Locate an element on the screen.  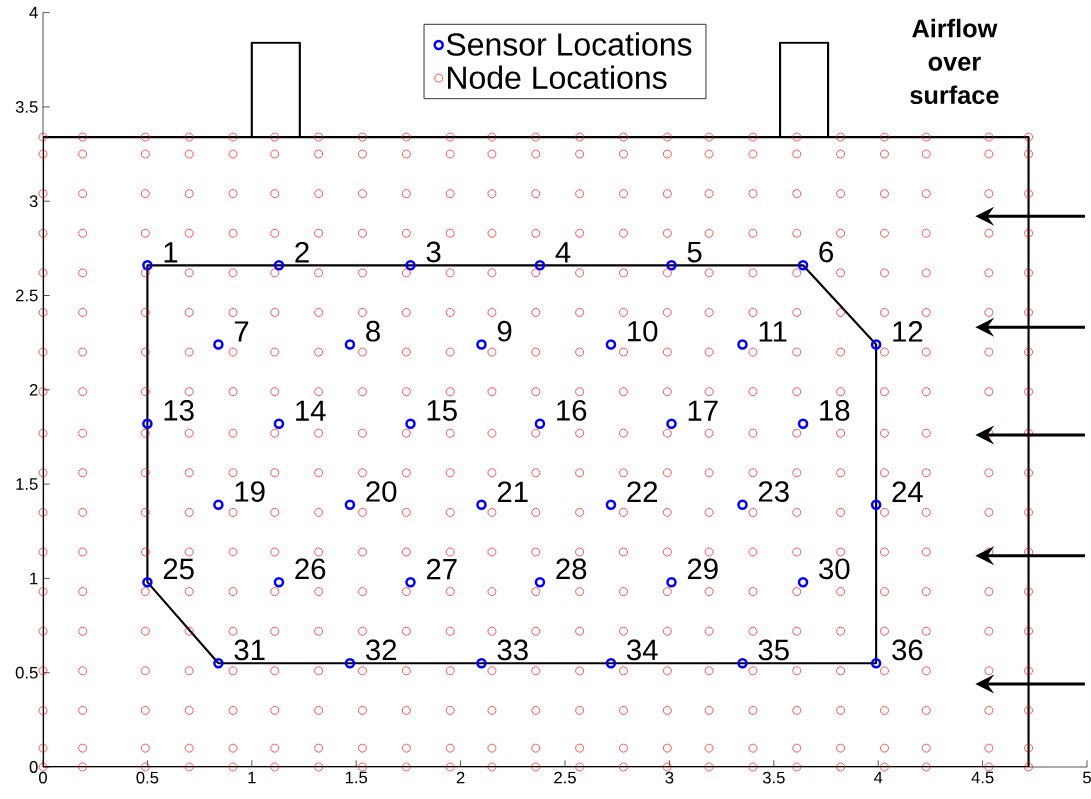
annotation: 14 is located at coordinates (311, 410).